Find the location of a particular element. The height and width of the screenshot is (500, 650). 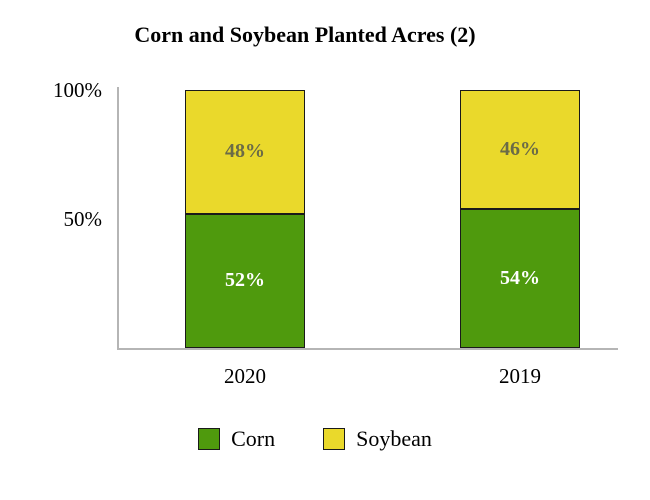

y-axis-line is located at coordinates (118, 218).